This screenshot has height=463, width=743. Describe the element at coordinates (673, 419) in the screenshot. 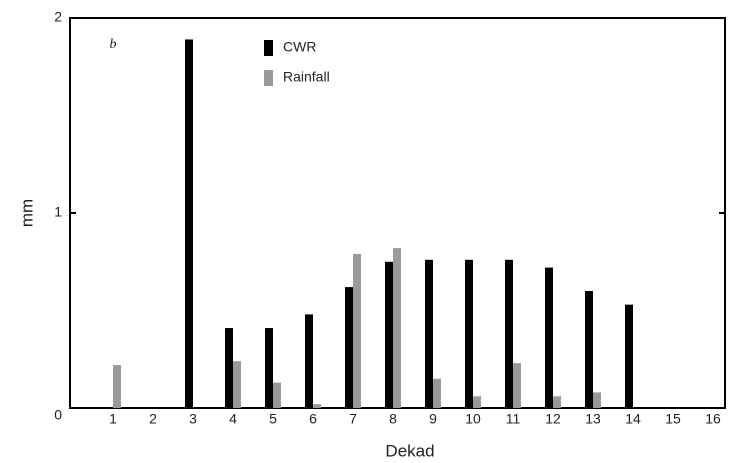

I see `x-tick-label: 15` at that location.